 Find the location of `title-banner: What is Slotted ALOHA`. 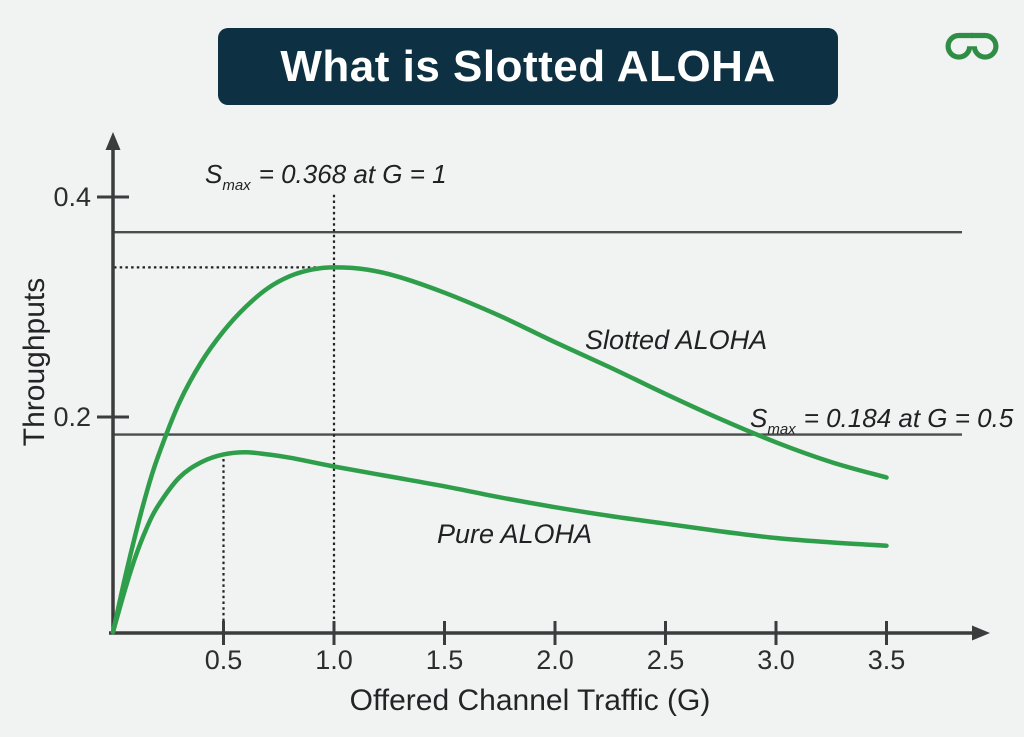

title-banner: What is Slotted ALOHA is located at coordinates (528, 66).